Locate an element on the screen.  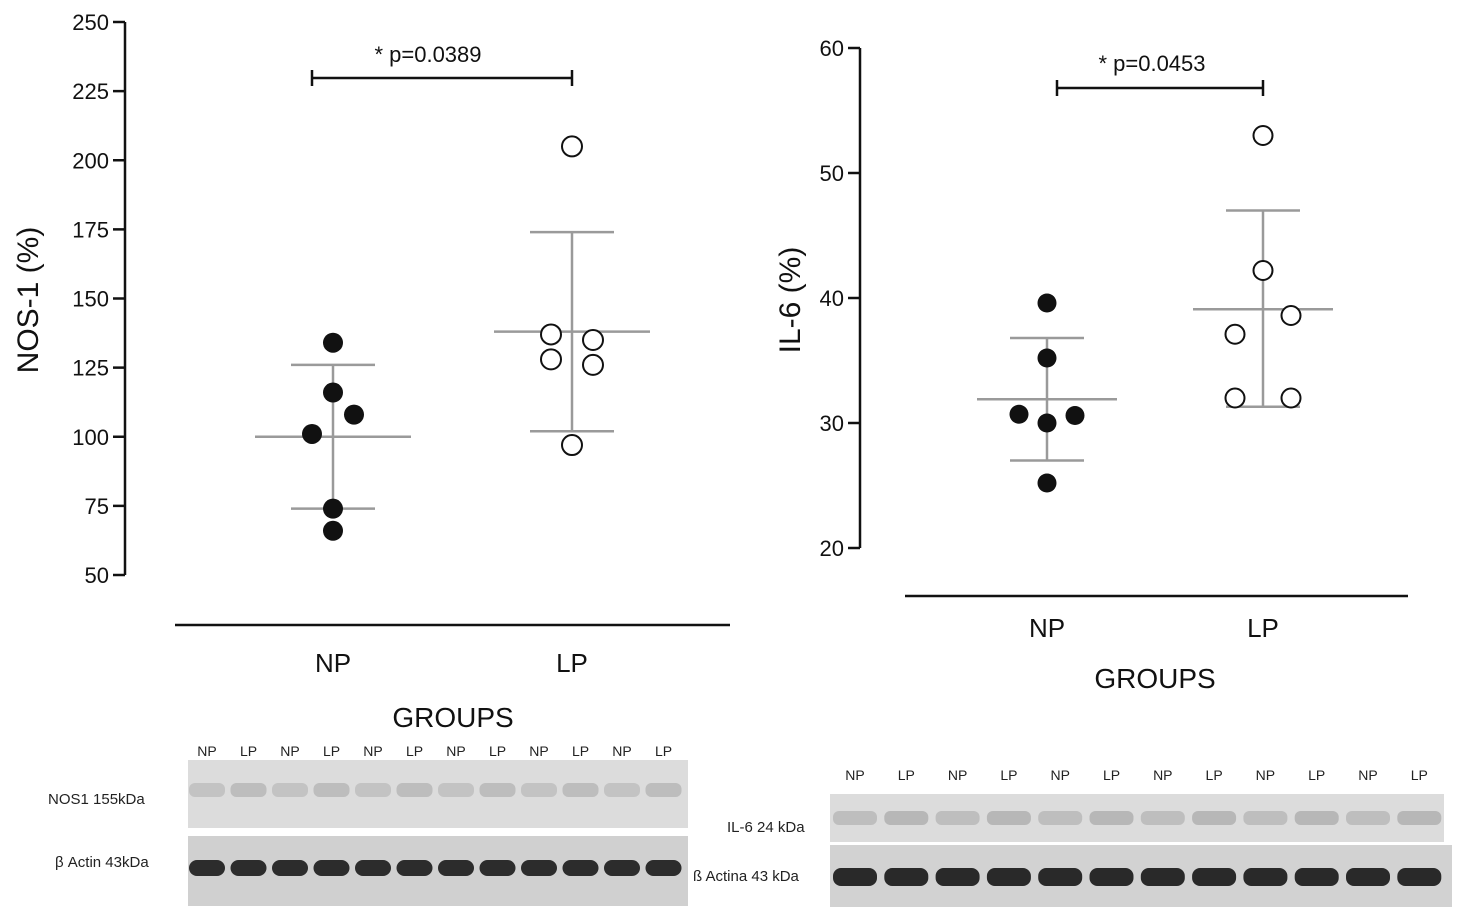
y-axis-title-nos1: NOS-1 (%) is located at coordinates (28, 300).